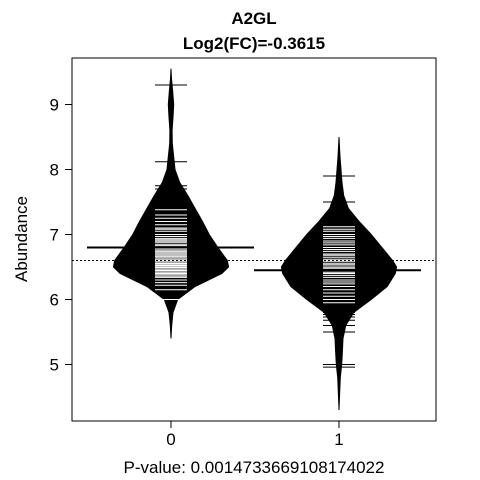 The width and height of the screenshot is (480, 480). I want to click on y-tick-label-6: 6, so click(54, 300).